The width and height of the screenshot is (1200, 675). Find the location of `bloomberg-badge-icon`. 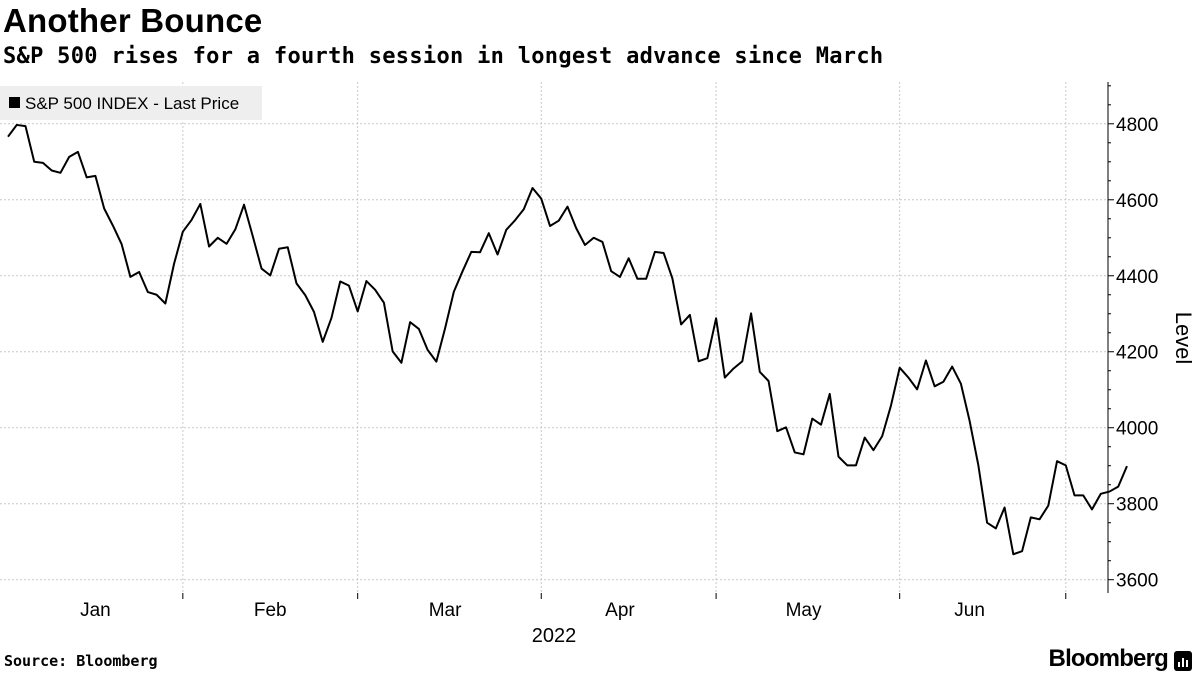

bloomberg-badge-icon is located at coordinates (1183, 661).